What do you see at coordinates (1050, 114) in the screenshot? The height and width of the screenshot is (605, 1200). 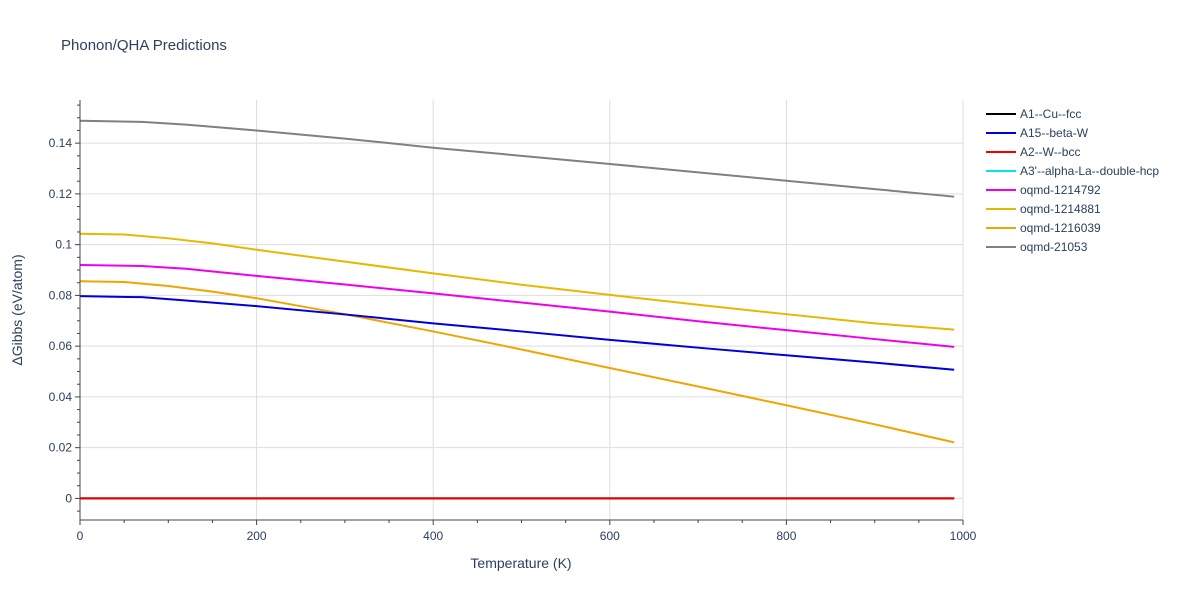 I see `legend-label: A1--Cu--fcc` at bounding box center [1050, 114].